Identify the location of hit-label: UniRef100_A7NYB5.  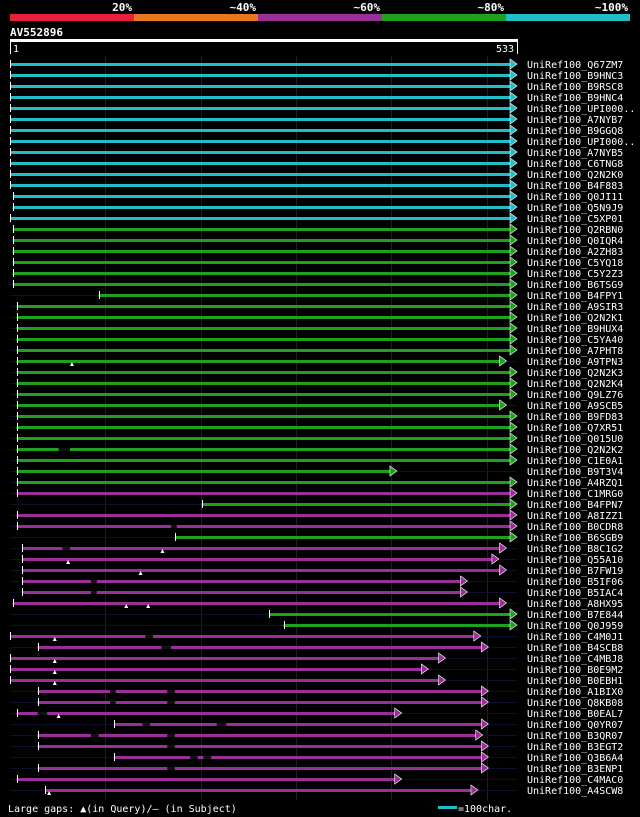
(575, 153).